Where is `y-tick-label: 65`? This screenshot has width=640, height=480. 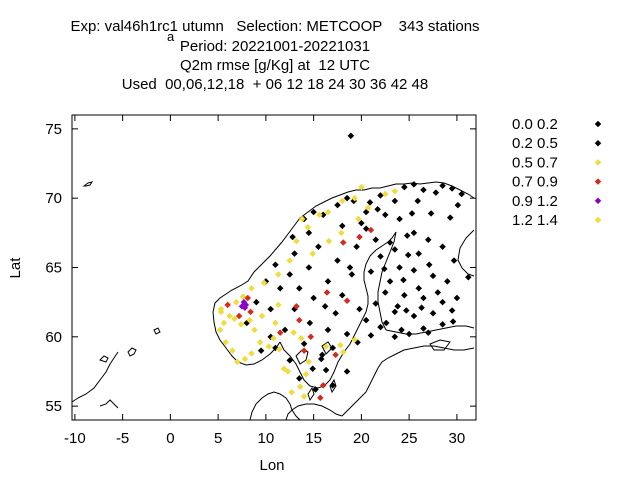 y-tick-label: 65 is located at coordinates (53, 268).